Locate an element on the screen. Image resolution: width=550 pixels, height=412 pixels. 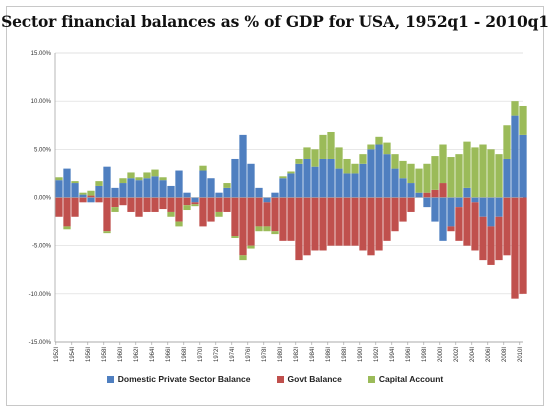
legend-swatch-govt is located at coordinates (280, 379).